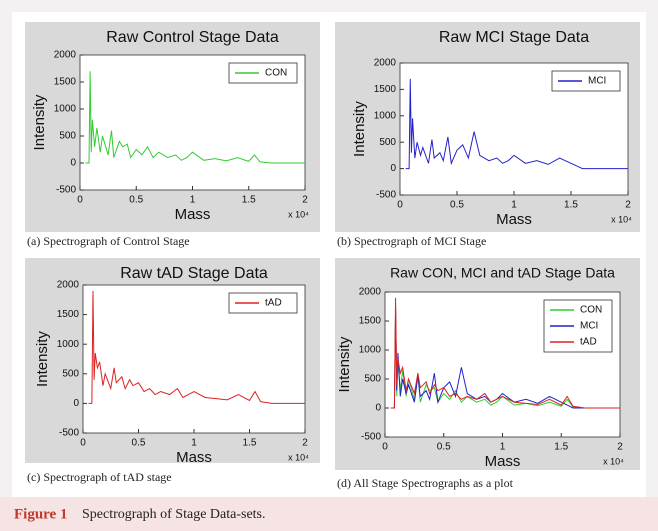 The width and height of the screenshot is (658, 531). I want to click on caption-bar, so click(329, 514).